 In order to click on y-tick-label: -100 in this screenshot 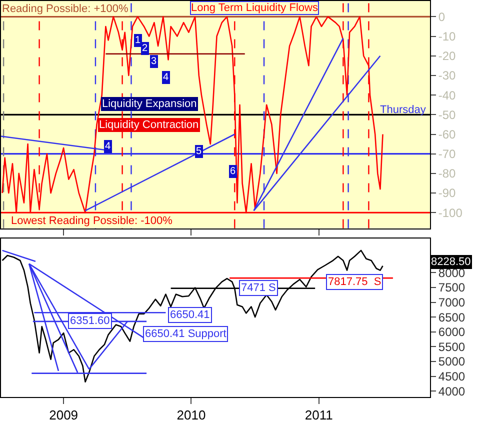, I will do `click(450, 213)`.